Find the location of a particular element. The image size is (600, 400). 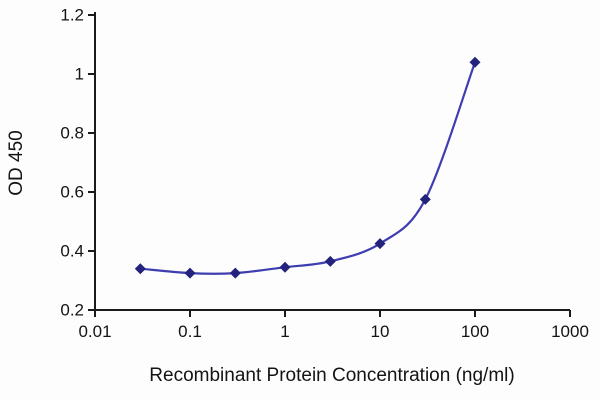

x-tick-label: 1000 is located at coordinates (570, 331).